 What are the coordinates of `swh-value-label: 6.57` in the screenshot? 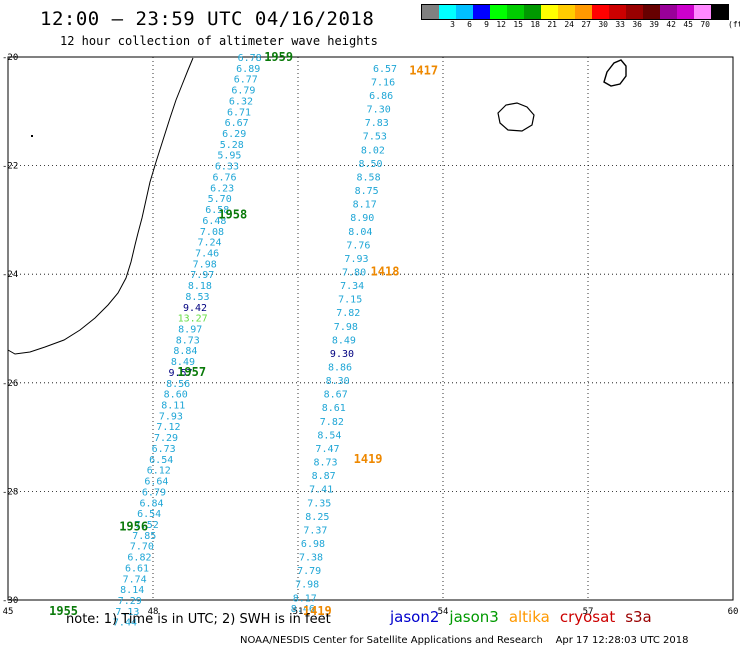 It's located at (385, 69).